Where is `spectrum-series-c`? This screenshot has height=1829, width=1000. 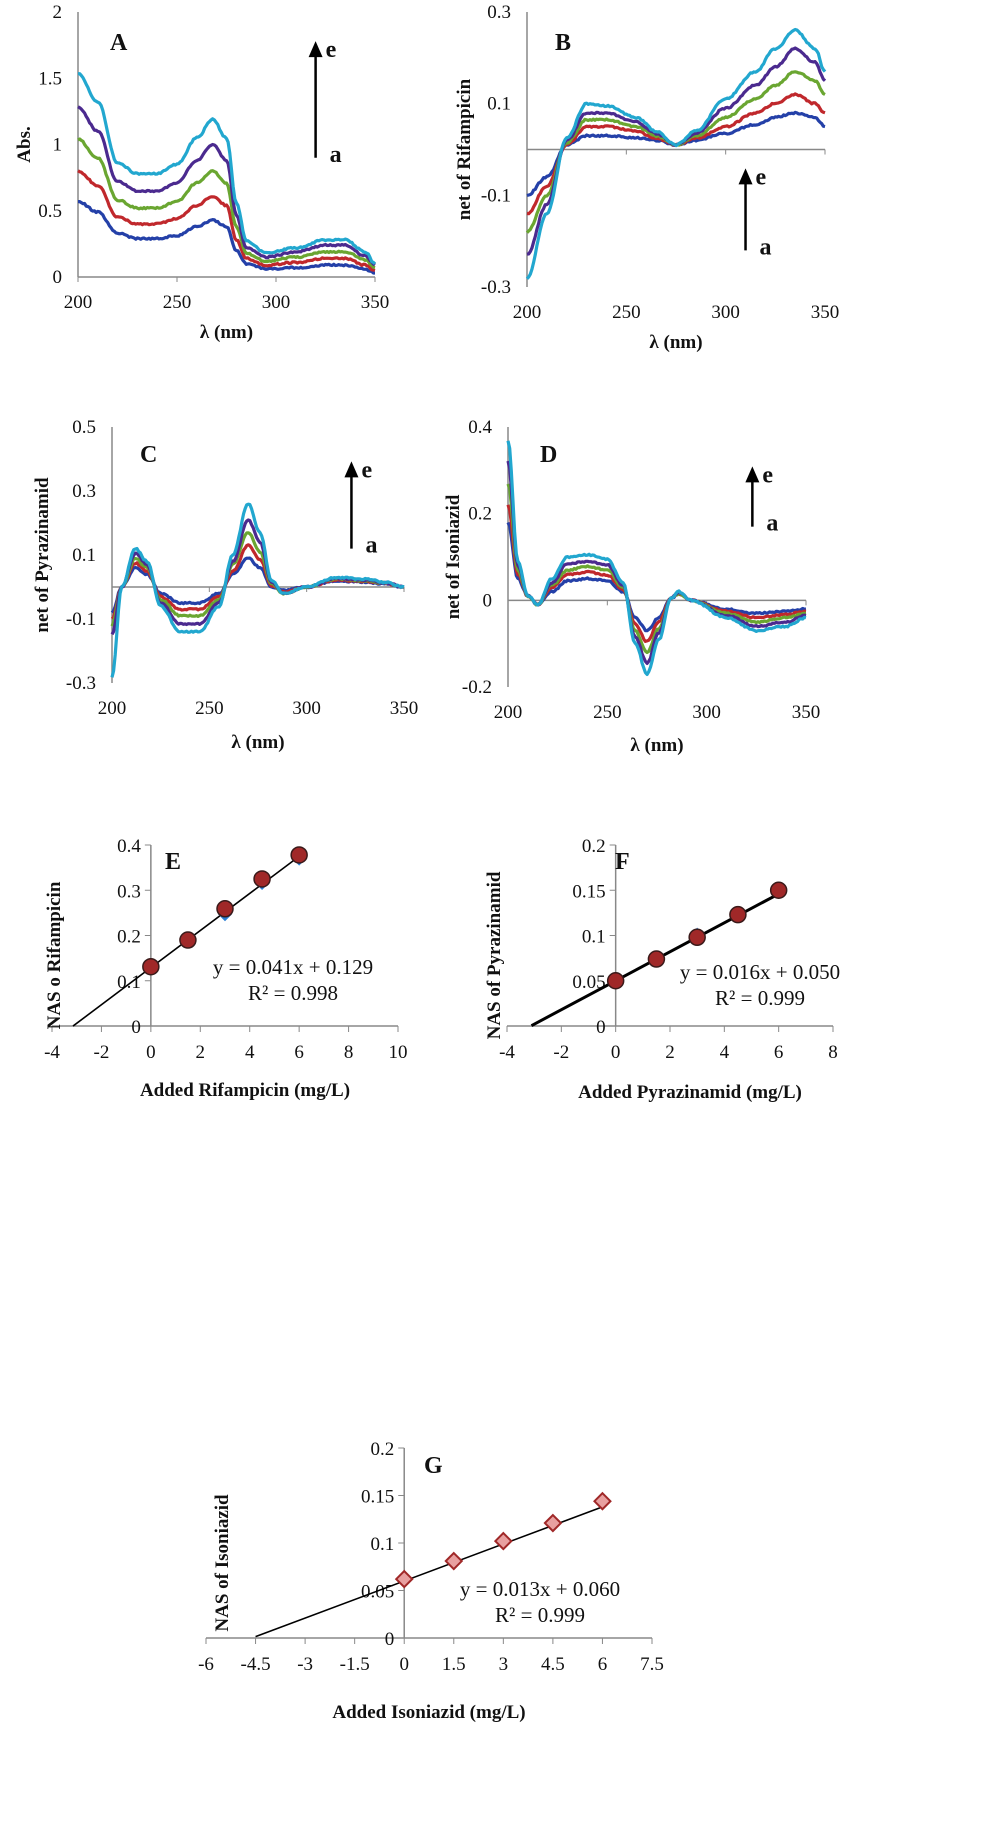 spectrum-series-c is located at coordinates (656, 569).